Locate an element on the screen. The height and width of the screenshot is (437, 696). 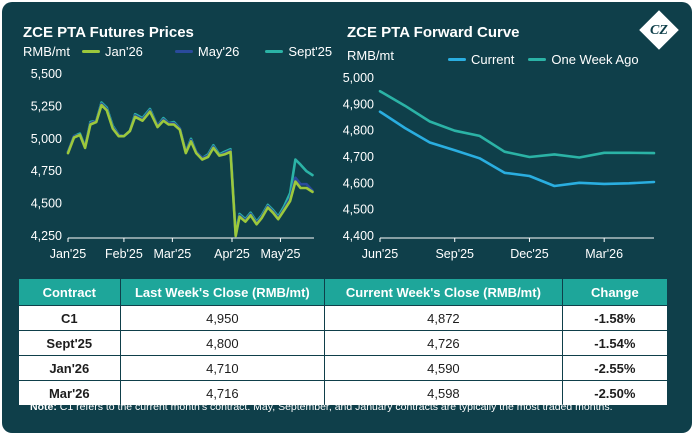
cell-current-week: 4,726 is located at coordinates (443, 343).